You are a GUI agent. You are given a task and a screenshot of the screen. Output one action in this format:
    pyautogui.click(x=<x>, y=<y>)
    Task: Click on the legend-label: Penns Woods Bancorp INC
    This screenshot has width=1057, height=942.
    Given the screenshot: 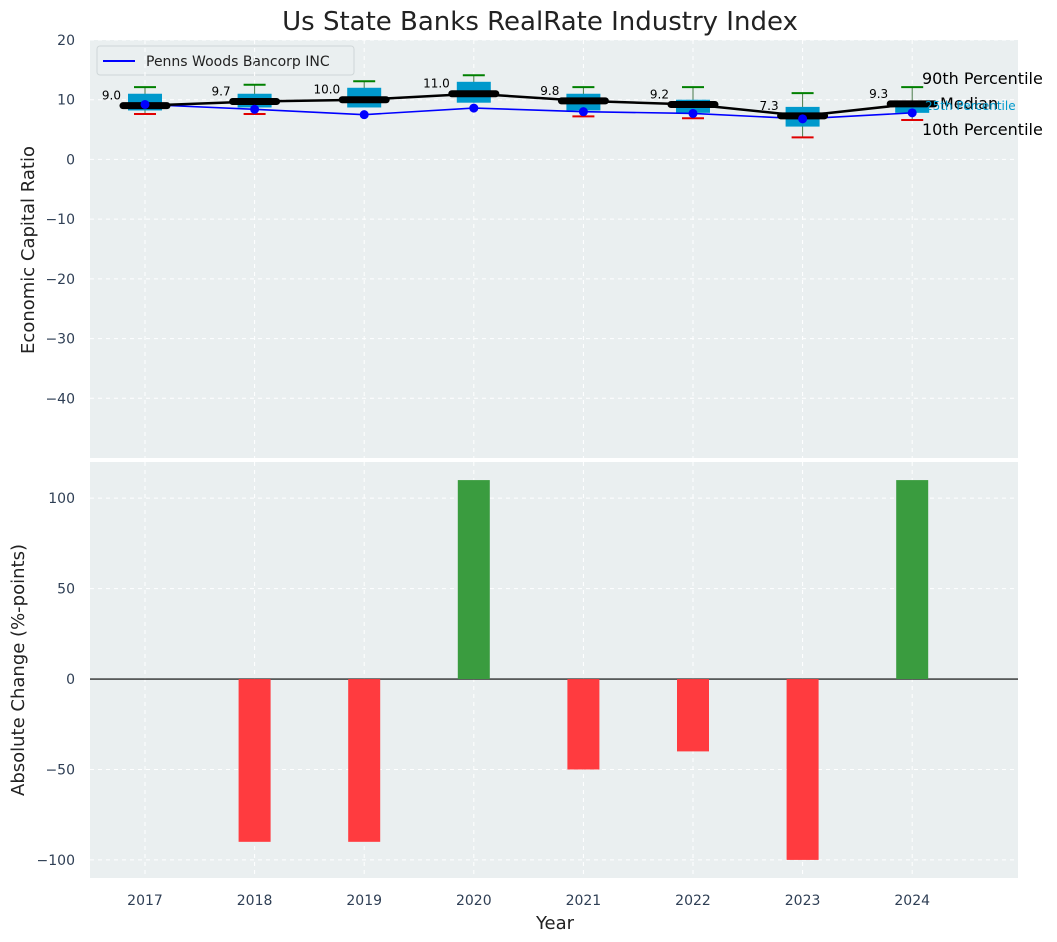 What is the action you would take?
    pyautogui.click(x=238, y=62)
    